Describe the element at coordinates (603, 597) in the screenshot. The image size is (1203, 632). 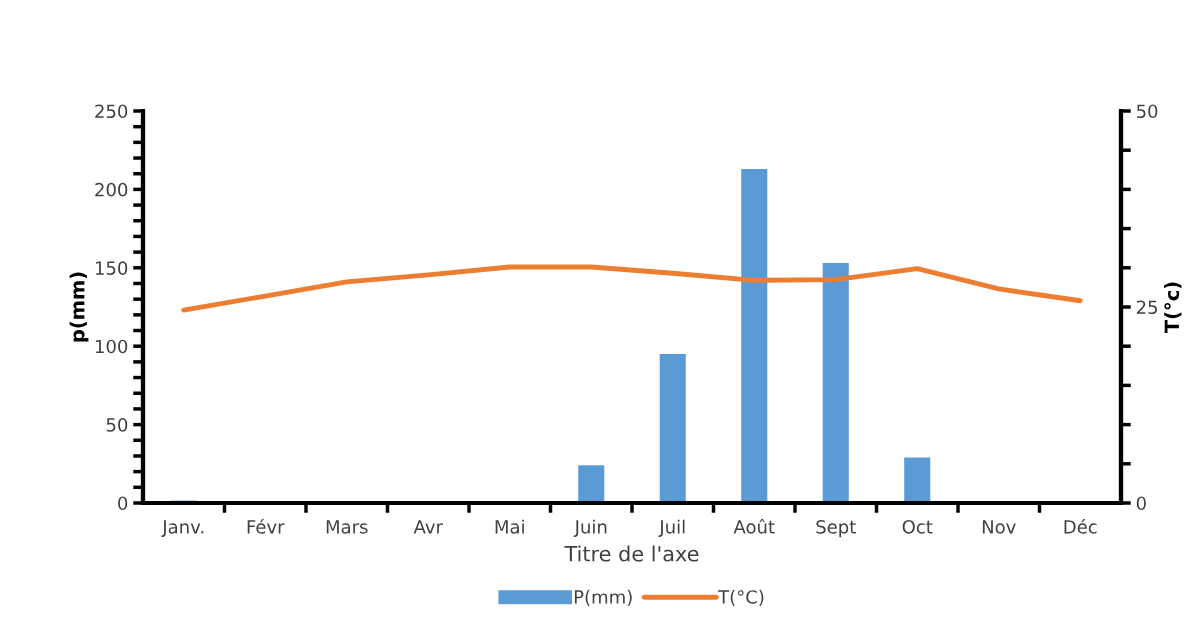
I see `legend-label: P(mm)` at that location.